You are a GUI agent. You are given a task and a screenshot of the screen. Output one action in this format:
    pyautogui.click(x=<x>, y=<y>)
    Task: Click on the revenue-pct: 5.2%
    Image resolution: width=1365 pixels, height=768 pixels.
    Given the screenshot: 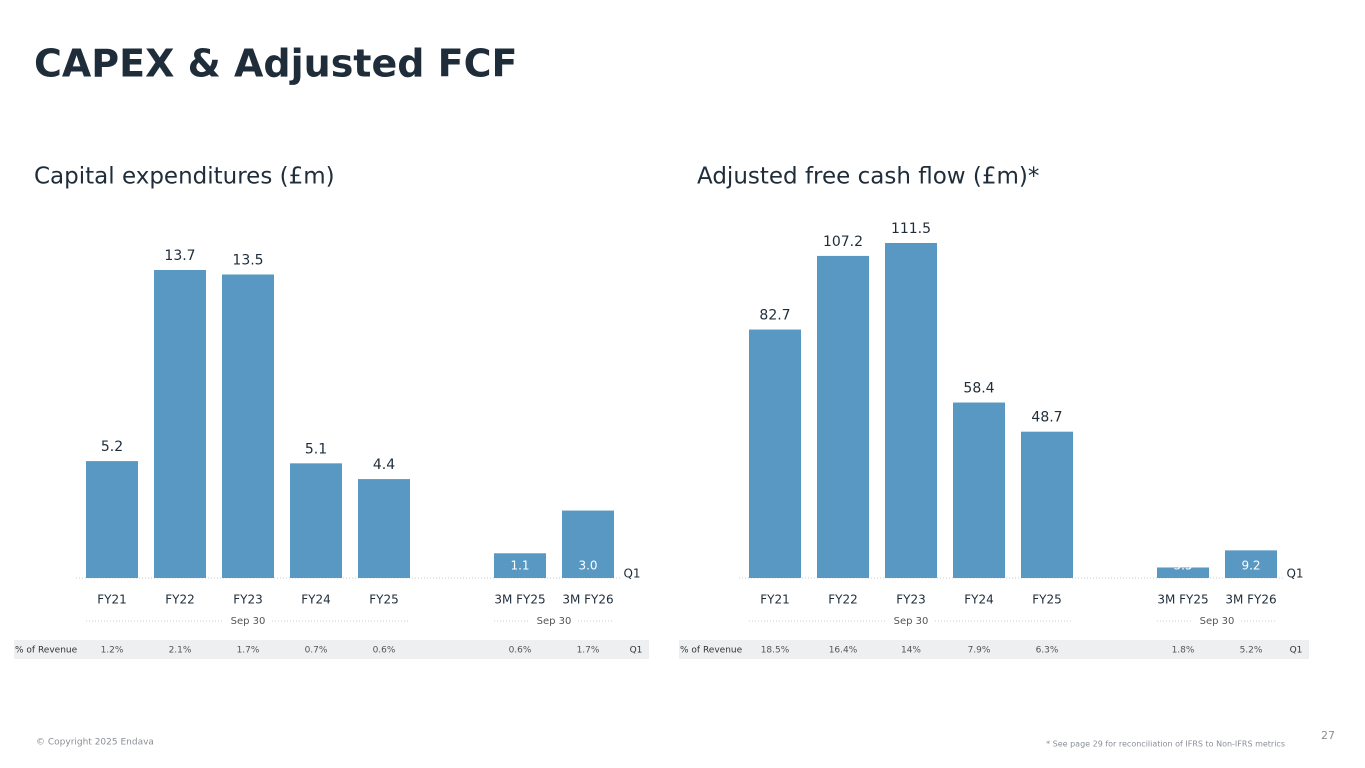 What is the action you would take?
    pyautogui.click(x=1251, y=651)
    